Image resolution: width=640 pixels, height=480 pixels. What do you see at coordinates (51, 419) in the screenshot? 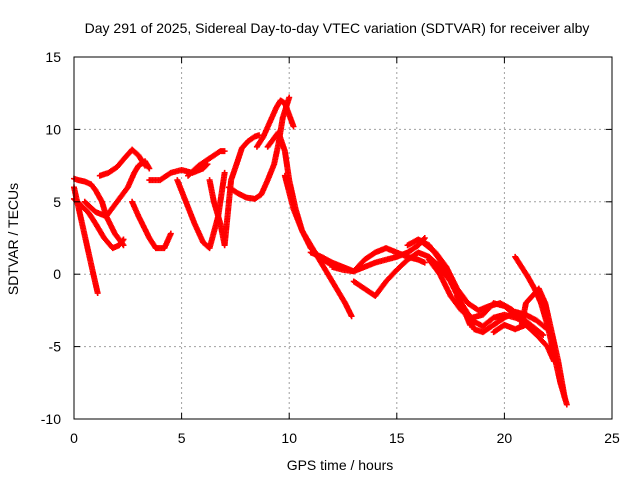
I see `y-tick-label: -10` at bounding box center [51, 419].